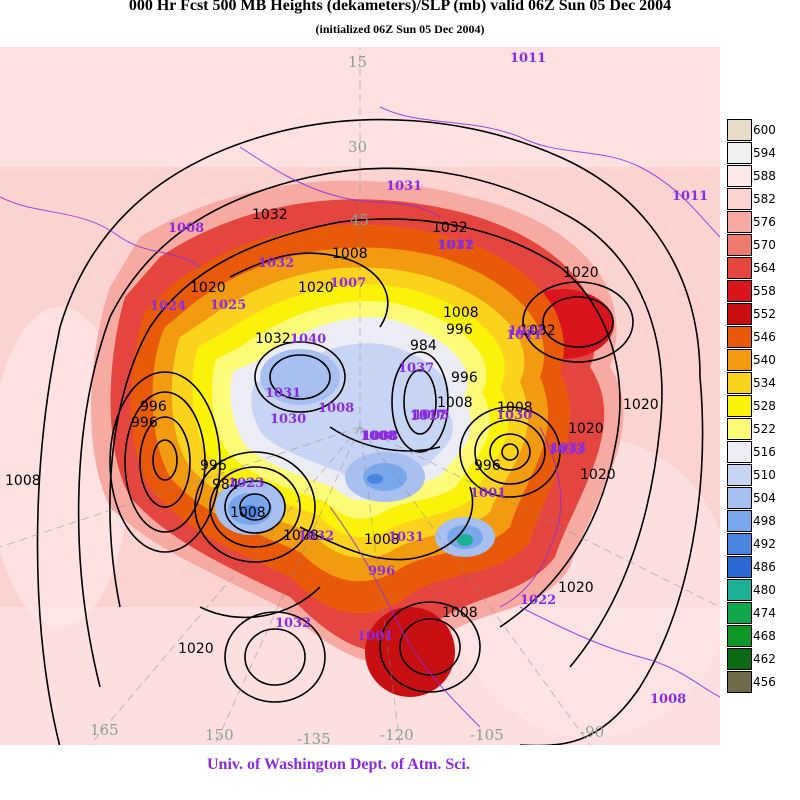 The width and height of the screenshot is (800, 800). What do you see at coordinates (338, 764) in the screenshot?
I see `credit-text: Univ. of Washington Dept. of Atm. Sci.` at bounding box center [338, 764].